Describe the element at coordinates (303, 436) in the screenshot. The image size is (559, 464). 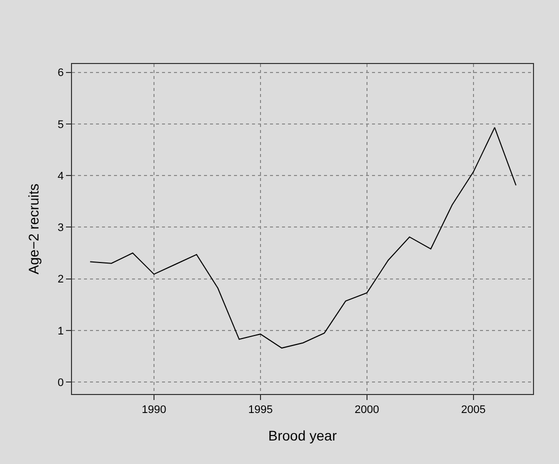
I see `x-axis-title: Brood year` at that location.